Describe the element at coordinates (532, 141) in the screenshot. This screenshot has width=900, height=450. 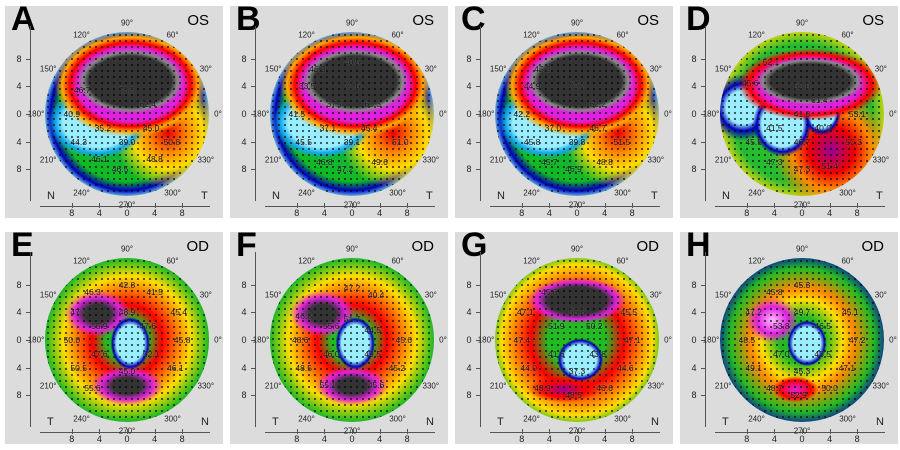
I see `curvature-value: 45.8` at that location.